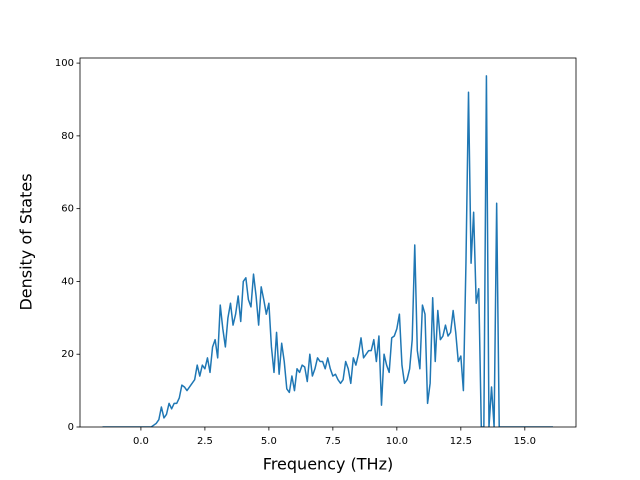 Image resolution: width=640 pixels, height=480 pixels. What do you see at coordinates (333, 441) in the screenshot?
I see `x-tick-label: 7.5` at bounding box center [333, 441].